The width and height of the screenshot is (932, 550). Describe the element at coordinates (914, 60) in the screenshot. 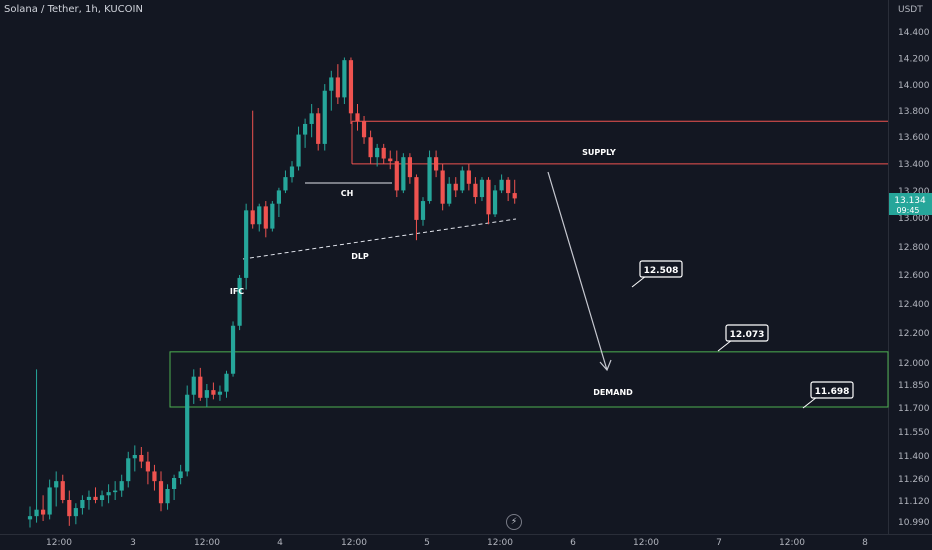

I see `y-tick-label: 14.200` at that location.